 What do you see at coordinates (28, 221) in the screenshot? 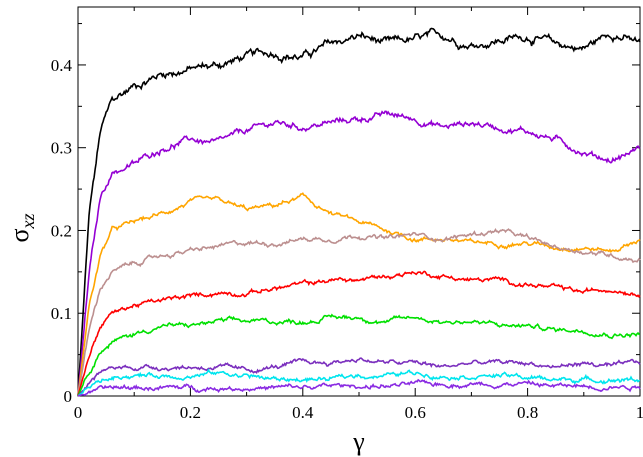
I see `y-axis-label-subscript: xz` at bounding box center [28, 221].